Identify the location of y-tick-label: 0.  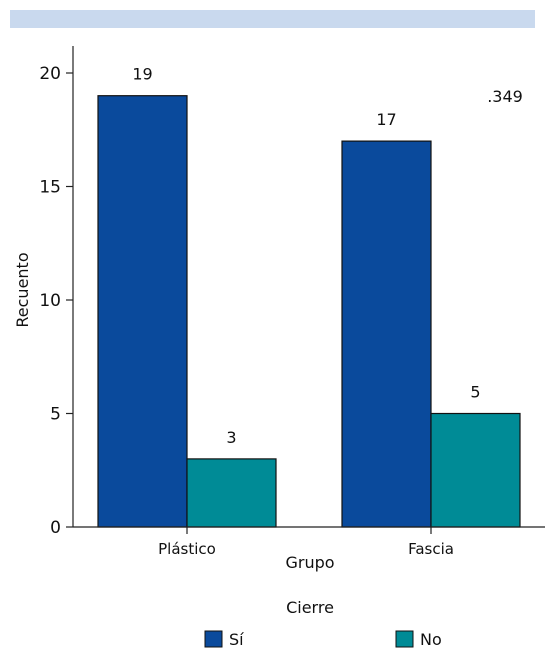
(55, 528).